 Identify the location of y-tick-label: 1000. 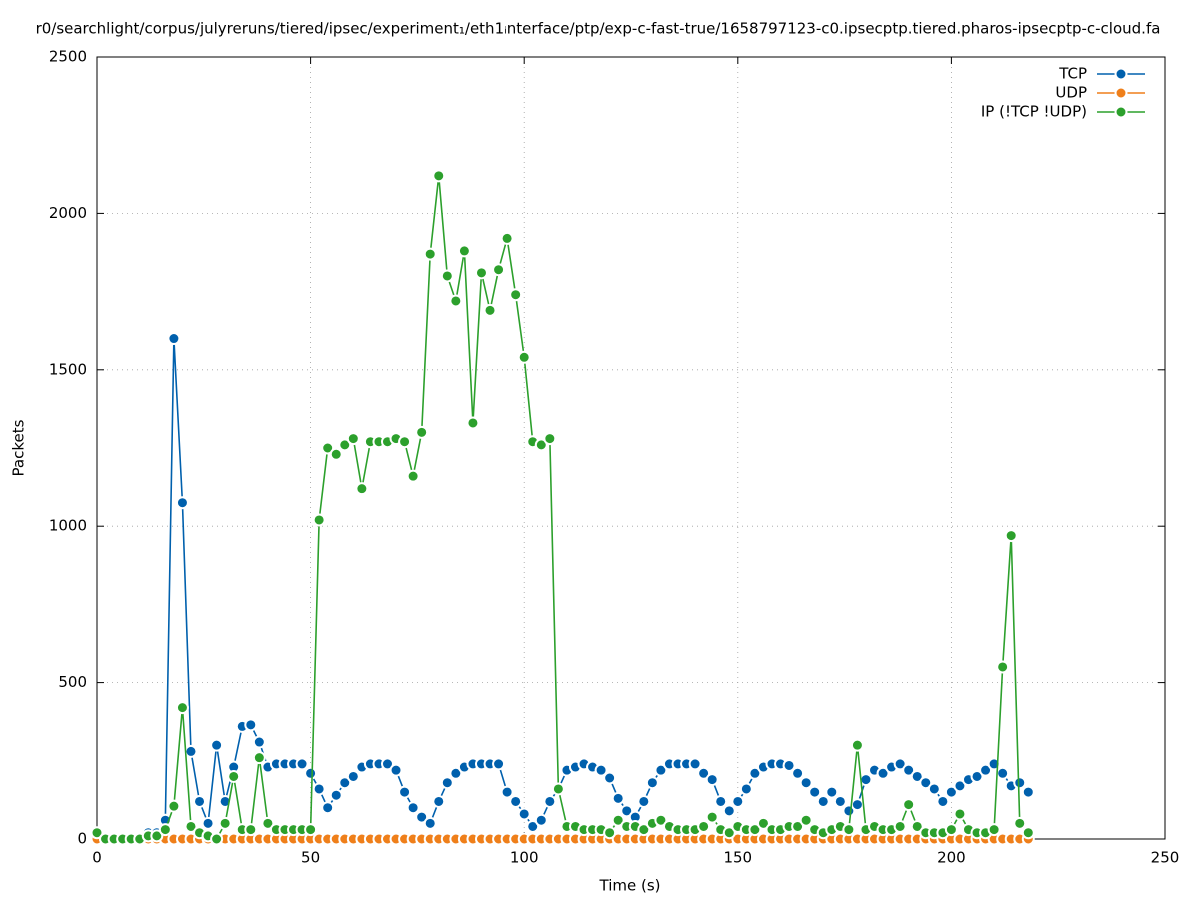
(68, 526).